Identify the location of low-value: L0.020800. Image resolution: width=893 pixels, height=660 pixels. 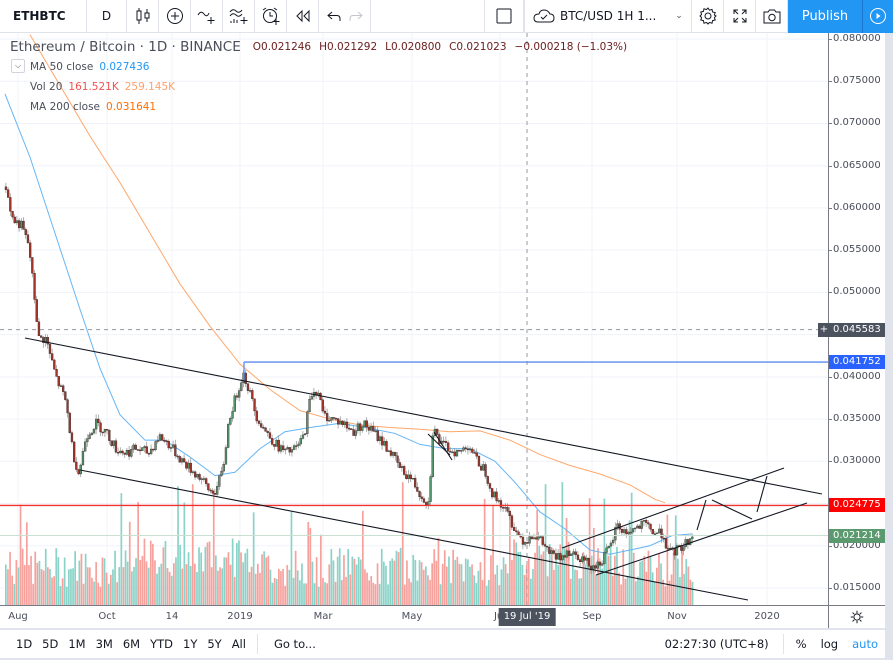
(413, 47).